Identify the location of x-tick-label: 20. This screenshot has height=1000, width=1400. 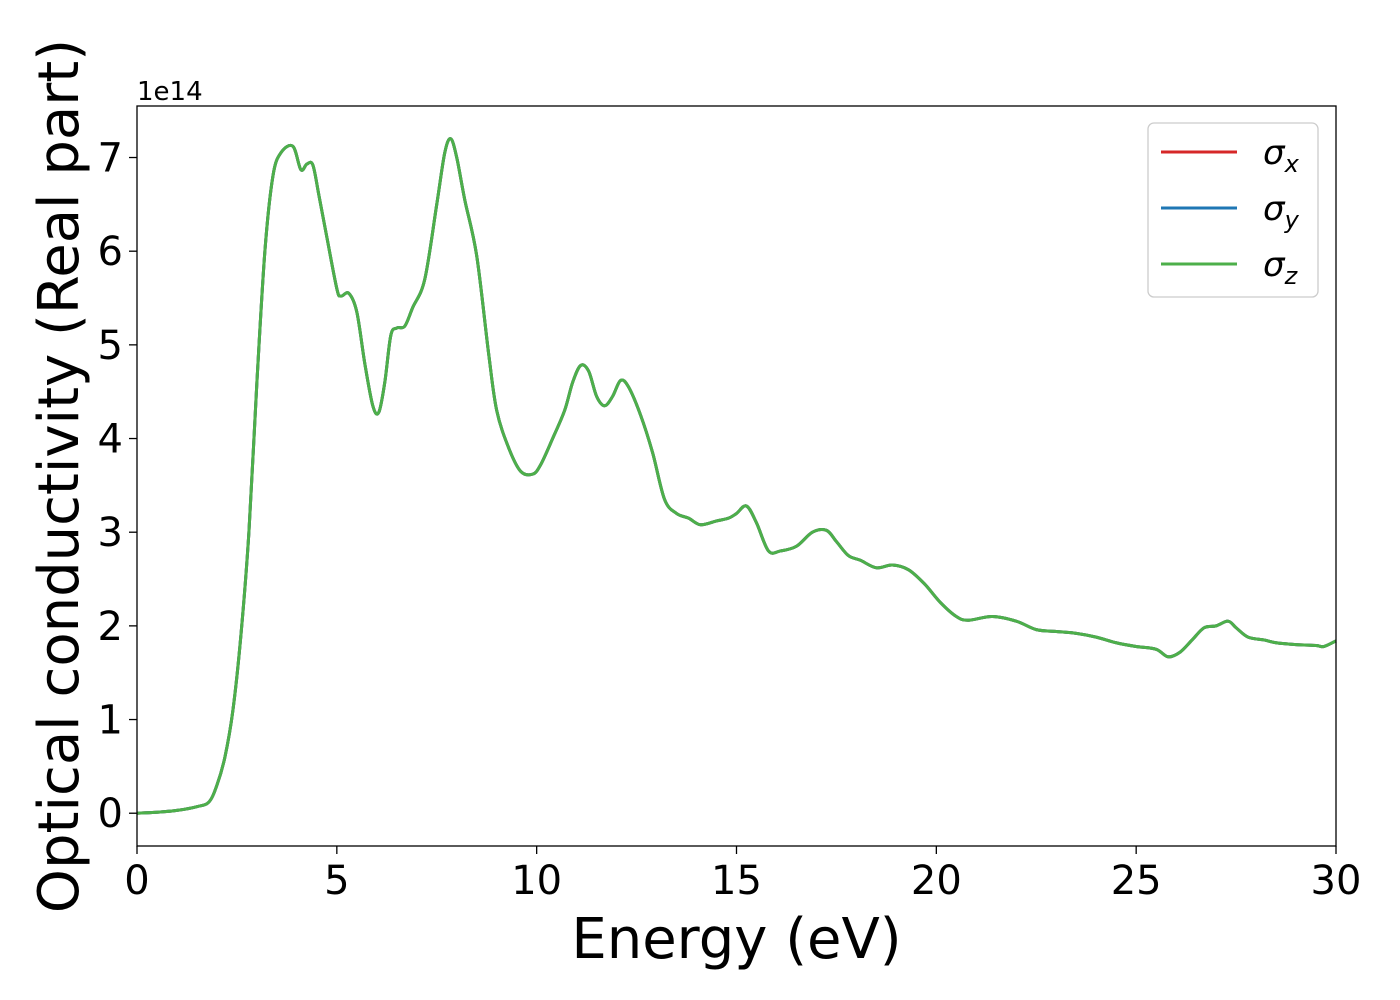
(936, 881).